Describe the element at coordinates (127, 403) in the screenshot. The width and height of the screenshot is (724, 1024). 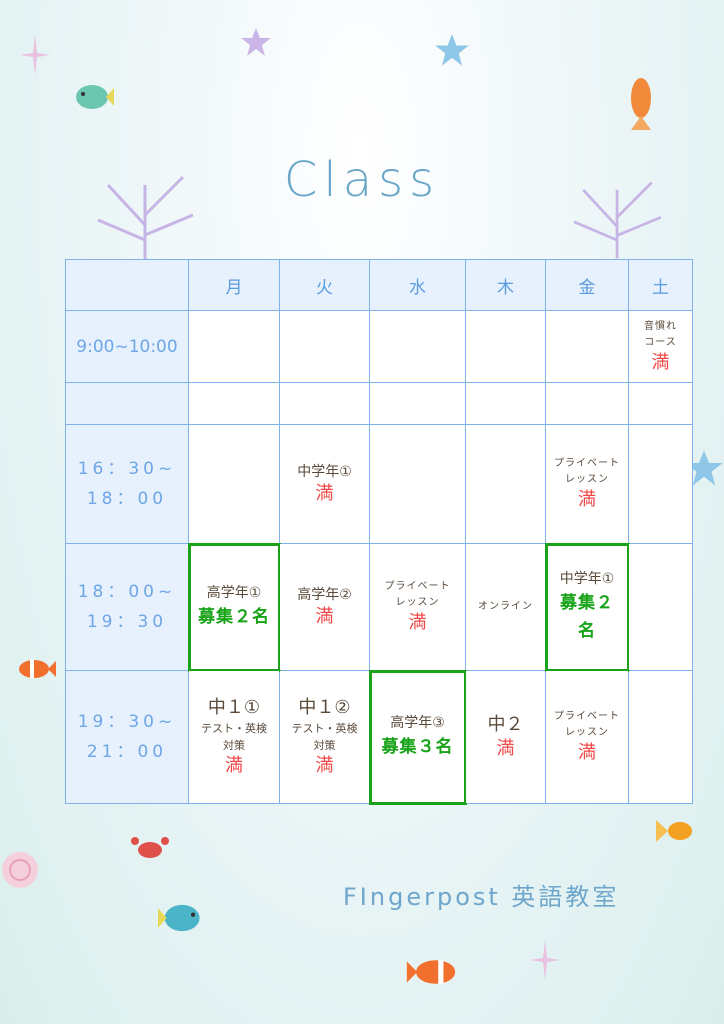
I see `time-slot` at that location.